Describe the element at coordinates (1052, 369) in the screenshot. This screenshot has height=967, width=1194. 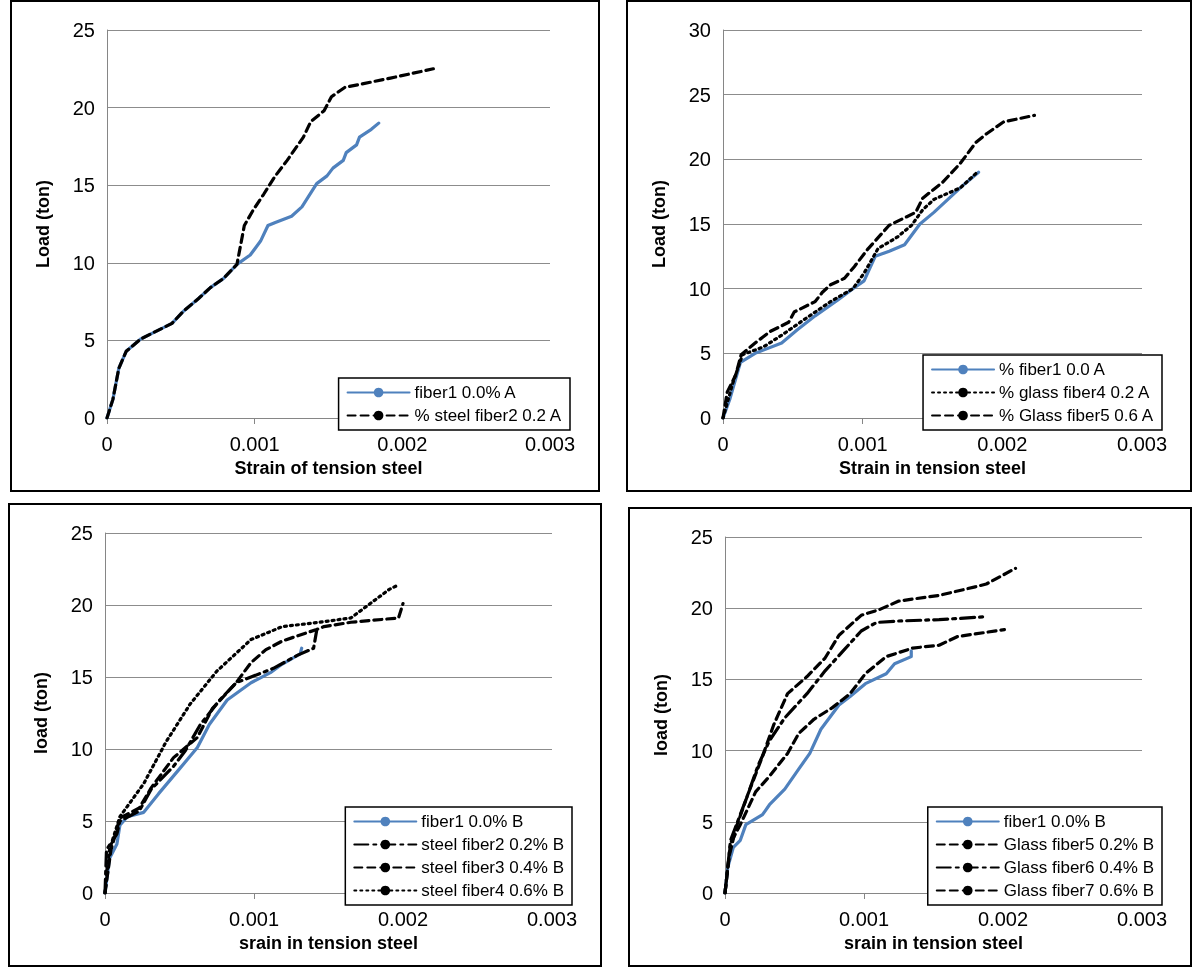
I see `legend-label: % fiber1 0.0 A` at that location.